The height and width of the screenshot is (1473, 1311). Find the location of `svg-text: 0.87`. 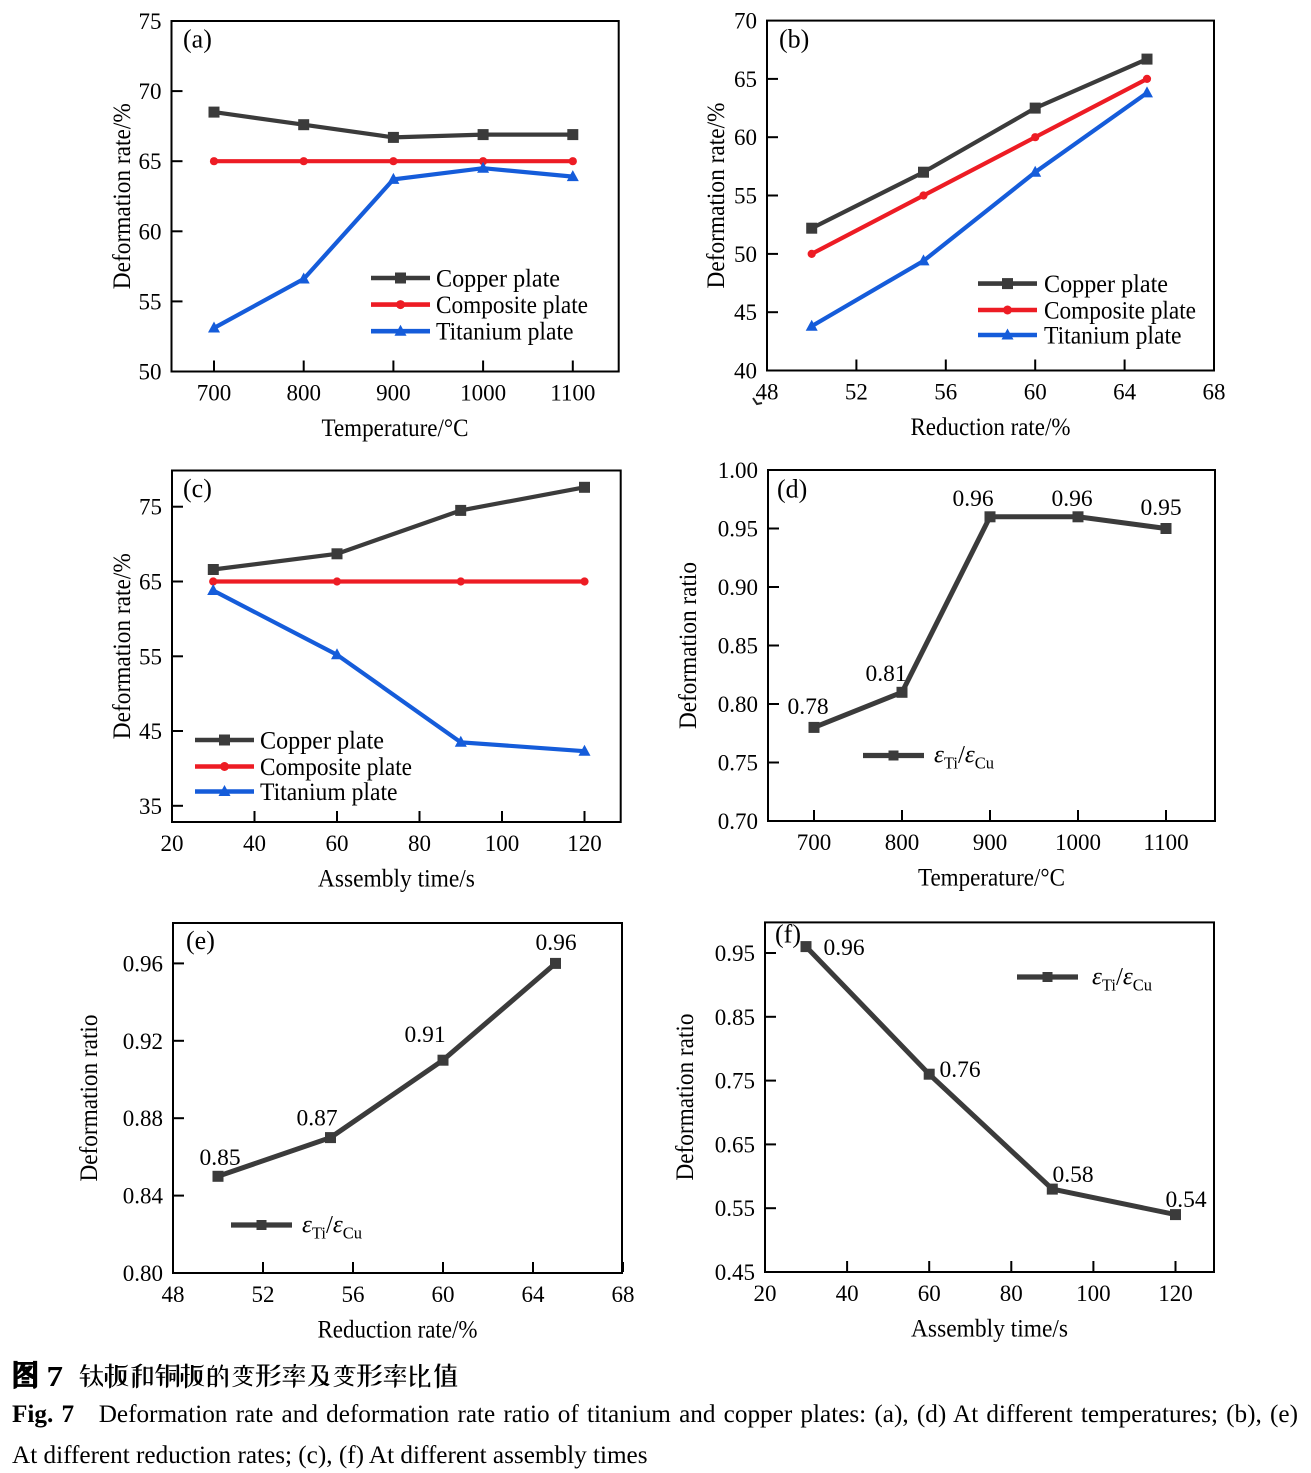

svg-text: 0.87 is located at coordinates (316, 1119).